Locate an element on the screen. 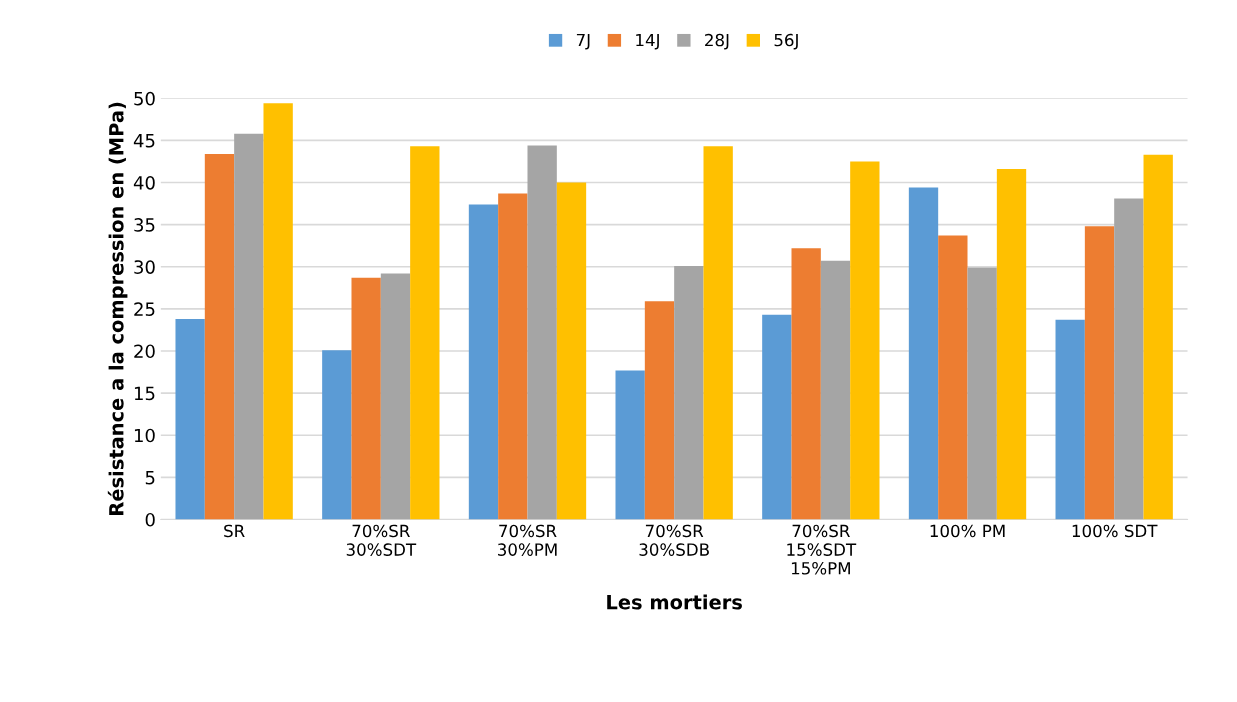 Image resolution: width=1237 pixels, height=702 pixels. legend-label: 56J is located at coordinates (786, 41).